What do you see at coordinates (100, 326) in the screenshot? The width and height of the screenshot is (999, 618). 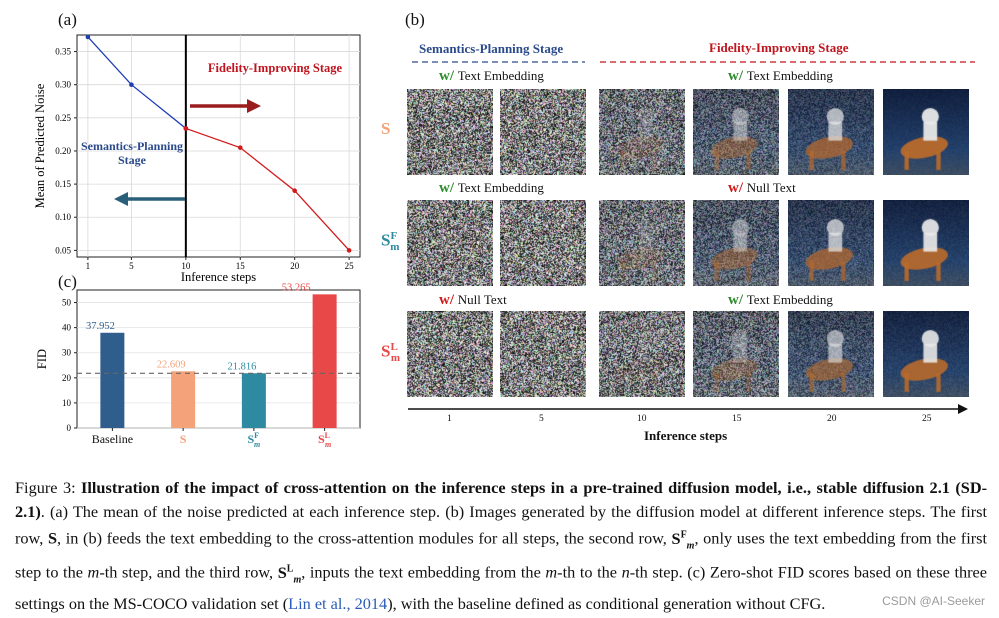 I see `bar-value-label: 37.952` at bounding box center [100, 326].